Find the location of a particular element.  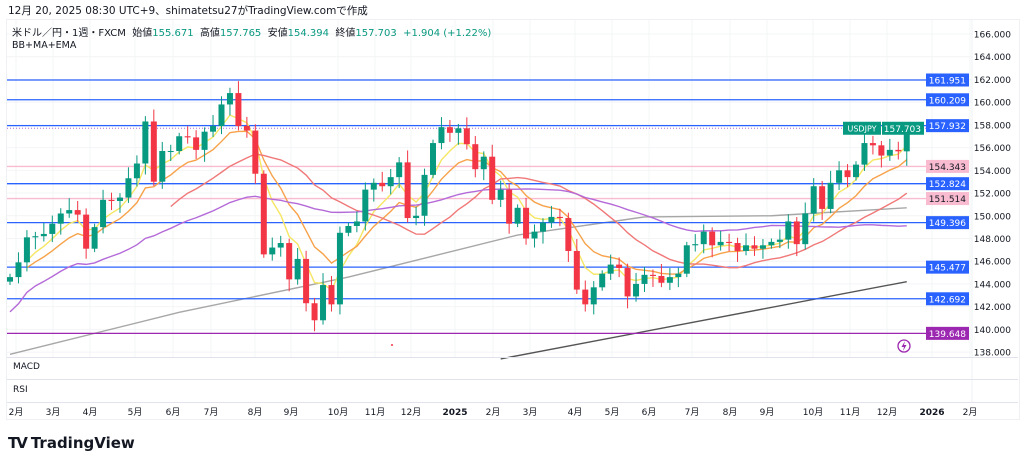

rsi-pane-label: RSI is located at coordinates (20, 390).